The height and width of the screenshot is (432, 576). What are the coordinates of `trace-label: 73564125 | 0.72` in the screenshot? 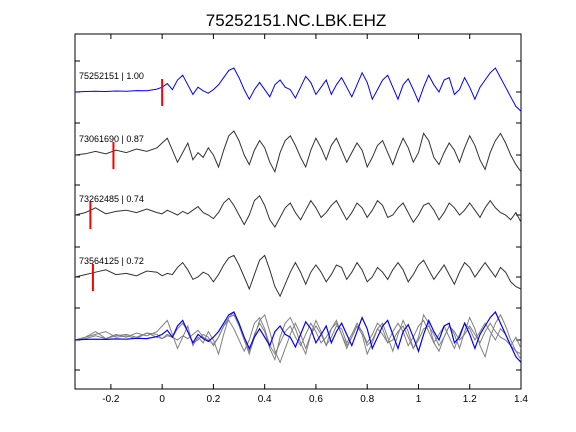 It's located at (111, 261).